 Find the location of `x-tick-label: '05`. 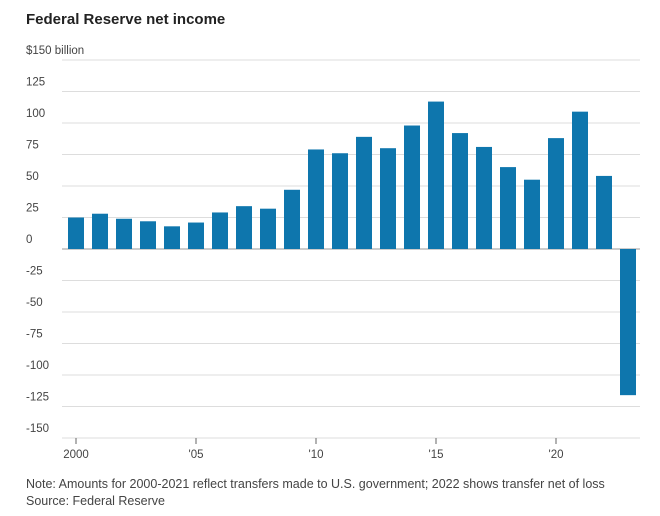

x-tick-label: '05 is located at coordinates (196, 455).